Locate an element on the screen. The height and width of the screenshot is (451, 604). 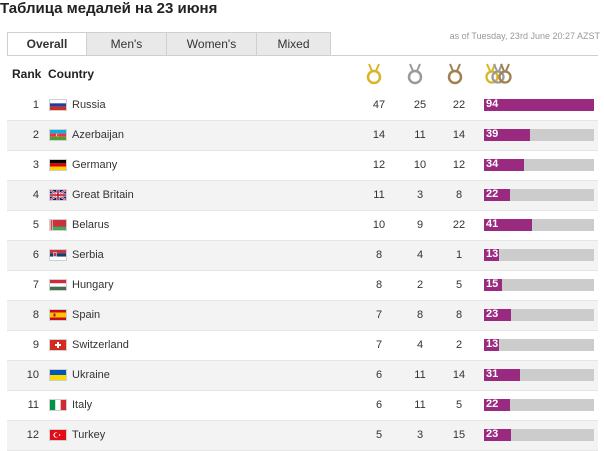
total-count: 94 is located at coordinates (492, 104).